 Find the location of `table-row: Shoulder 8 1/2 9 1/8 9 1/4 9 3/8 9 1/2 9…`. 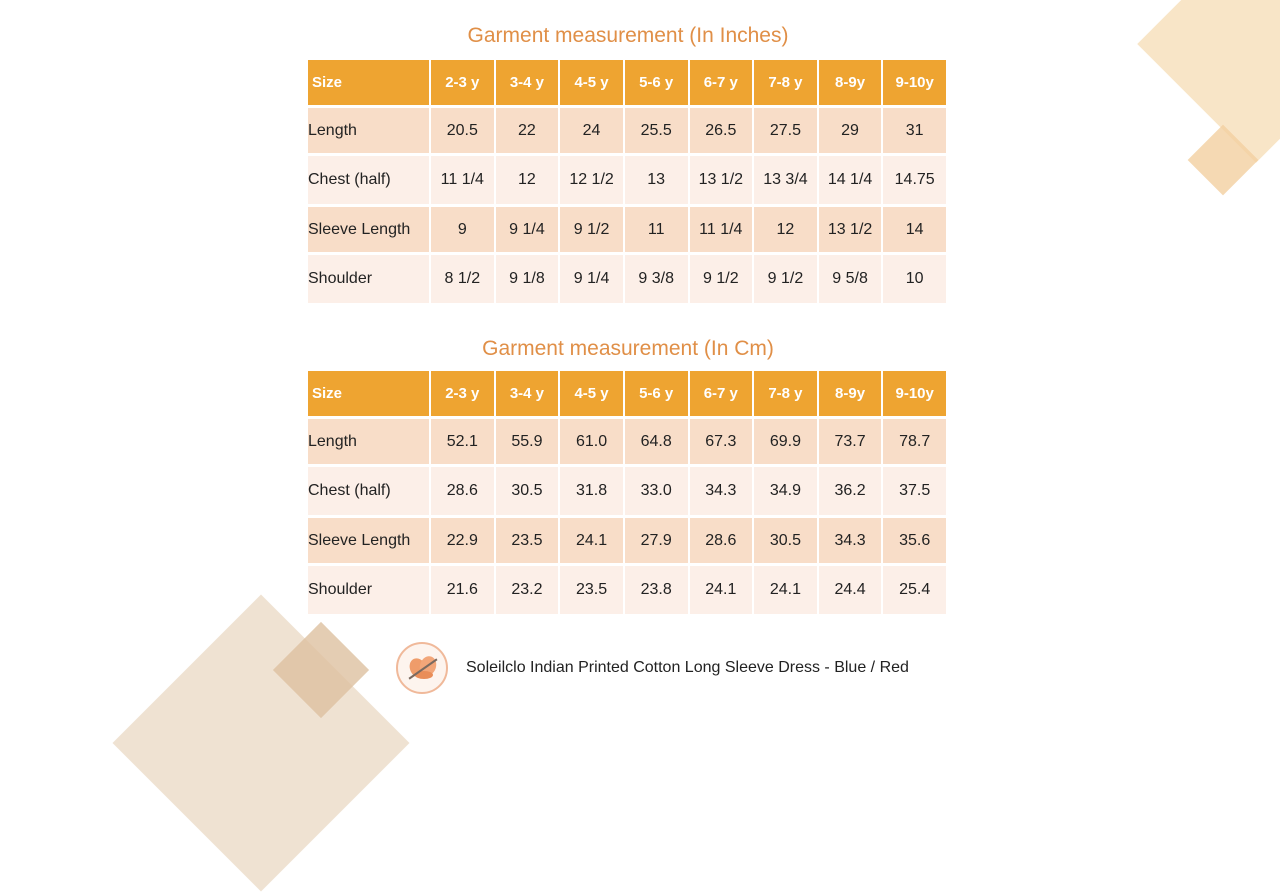

table-row: Shoulder 8 1/2 9 1/8 9 1/4 9 3/8 9 1/2 9… is located at coordinates (628, 279).